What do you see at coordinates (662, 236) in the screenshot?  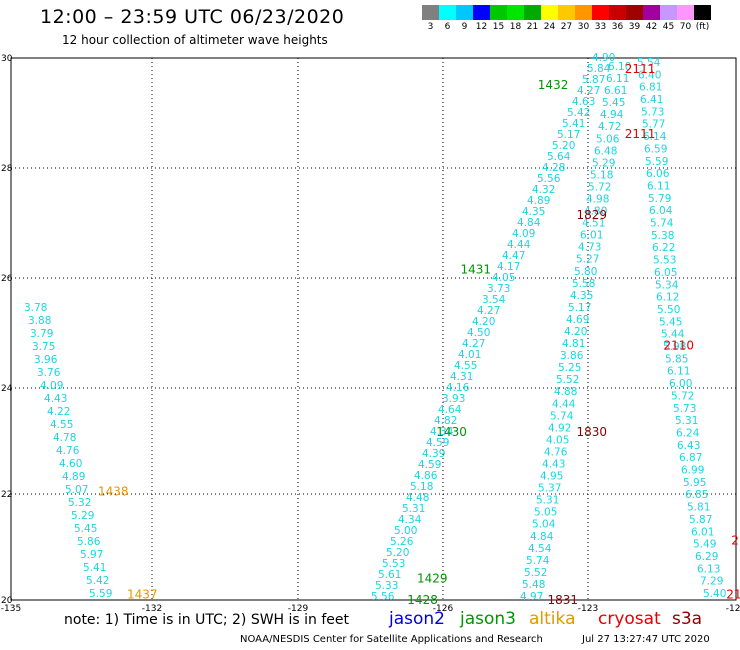 I see `swh-reading: 5.38` at bounding box center [662, 236].